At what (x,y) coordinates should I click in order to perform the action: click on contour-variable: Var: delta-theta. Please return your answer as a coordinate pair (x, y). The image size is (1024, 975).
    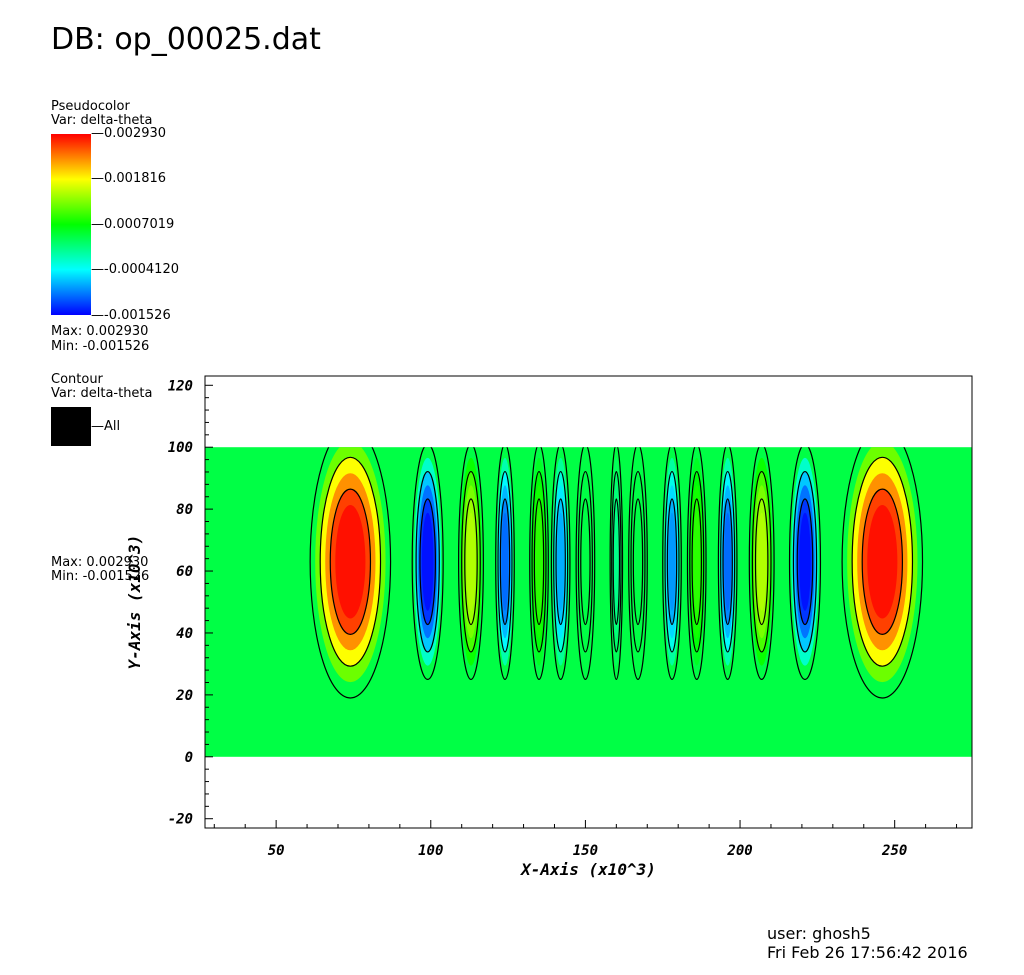
    Looking at the image, I should click on (102, 393).